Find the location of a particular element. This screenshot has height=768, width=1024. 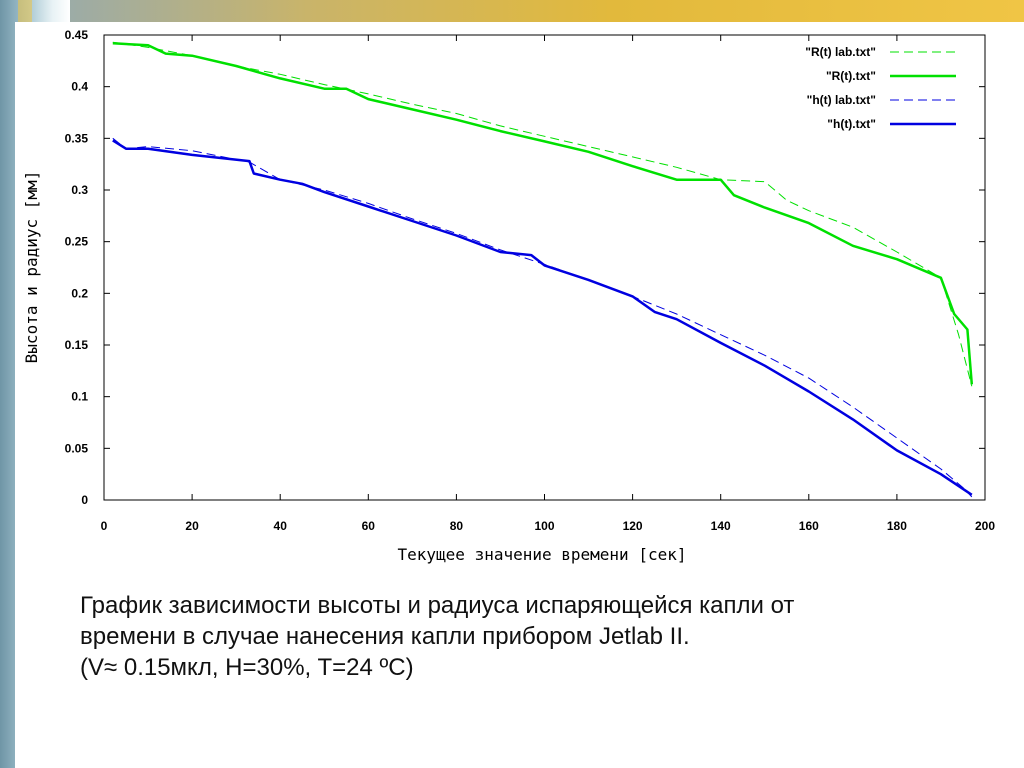

legend-label: "R(t).txt" is located at coordinates (851, 76).